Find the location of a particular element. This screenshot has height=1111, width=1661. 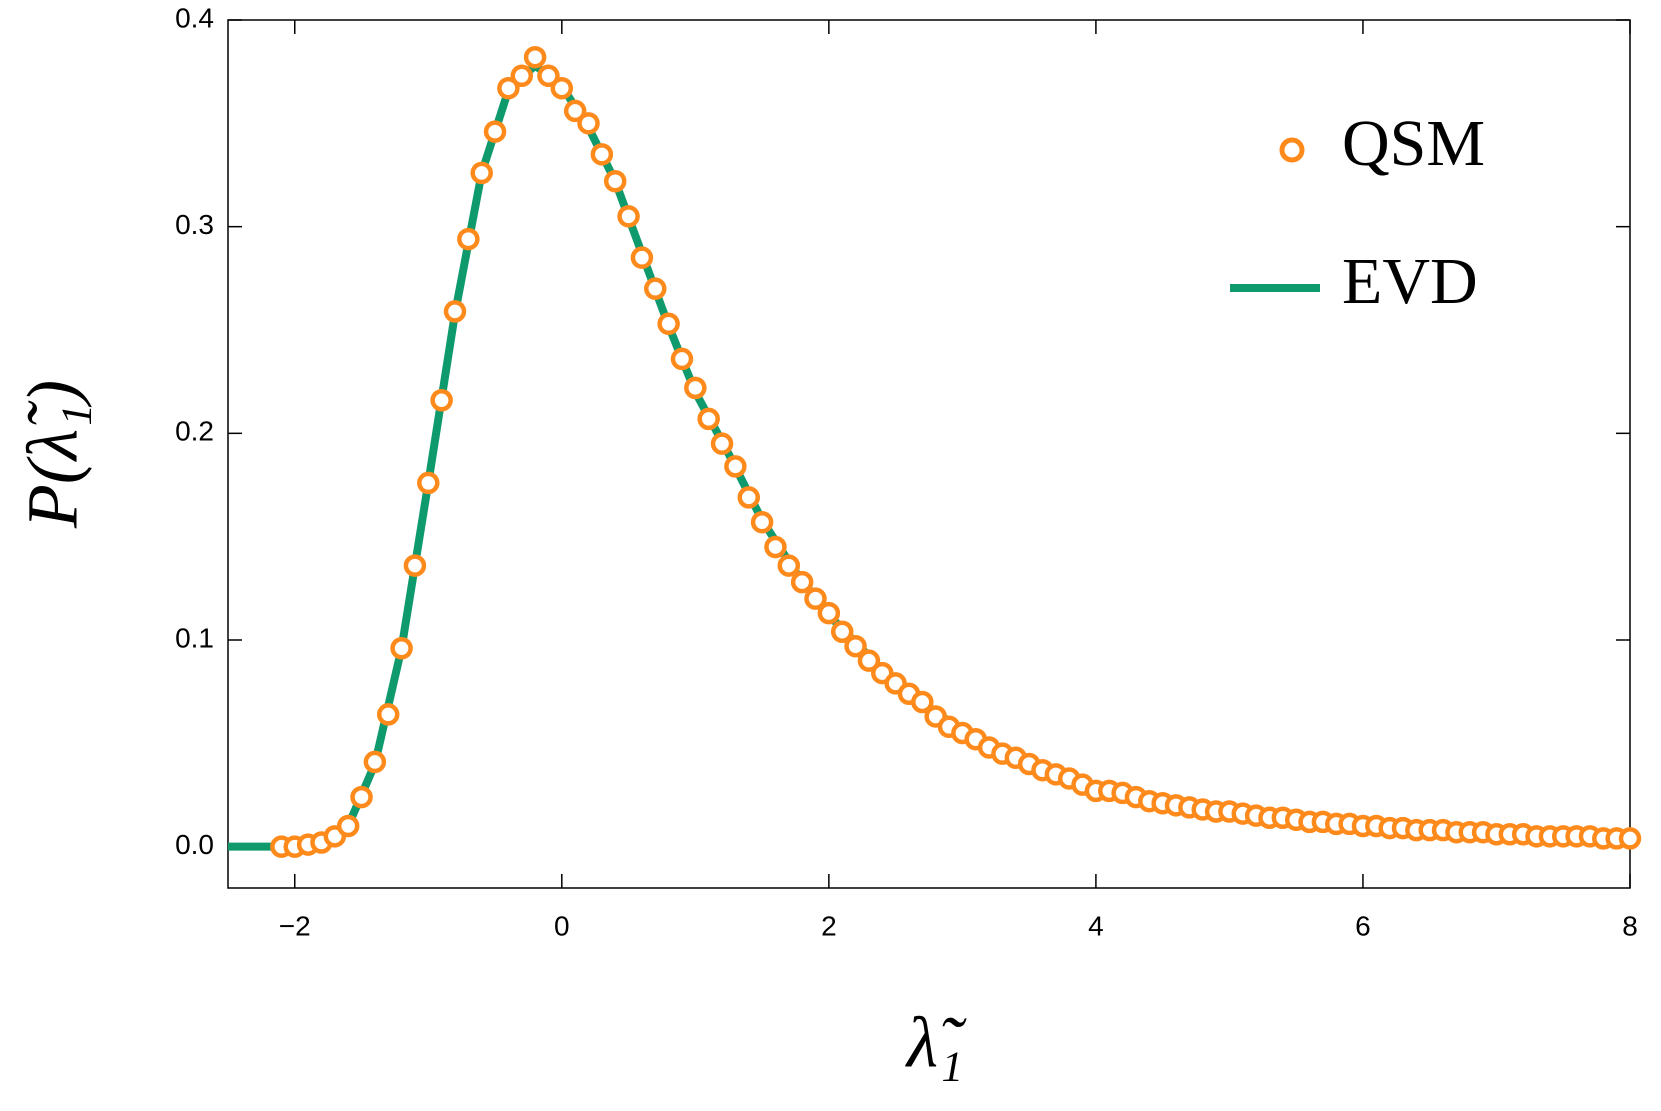

x-tick-label: 4 is located at coordinates (1096, 925).